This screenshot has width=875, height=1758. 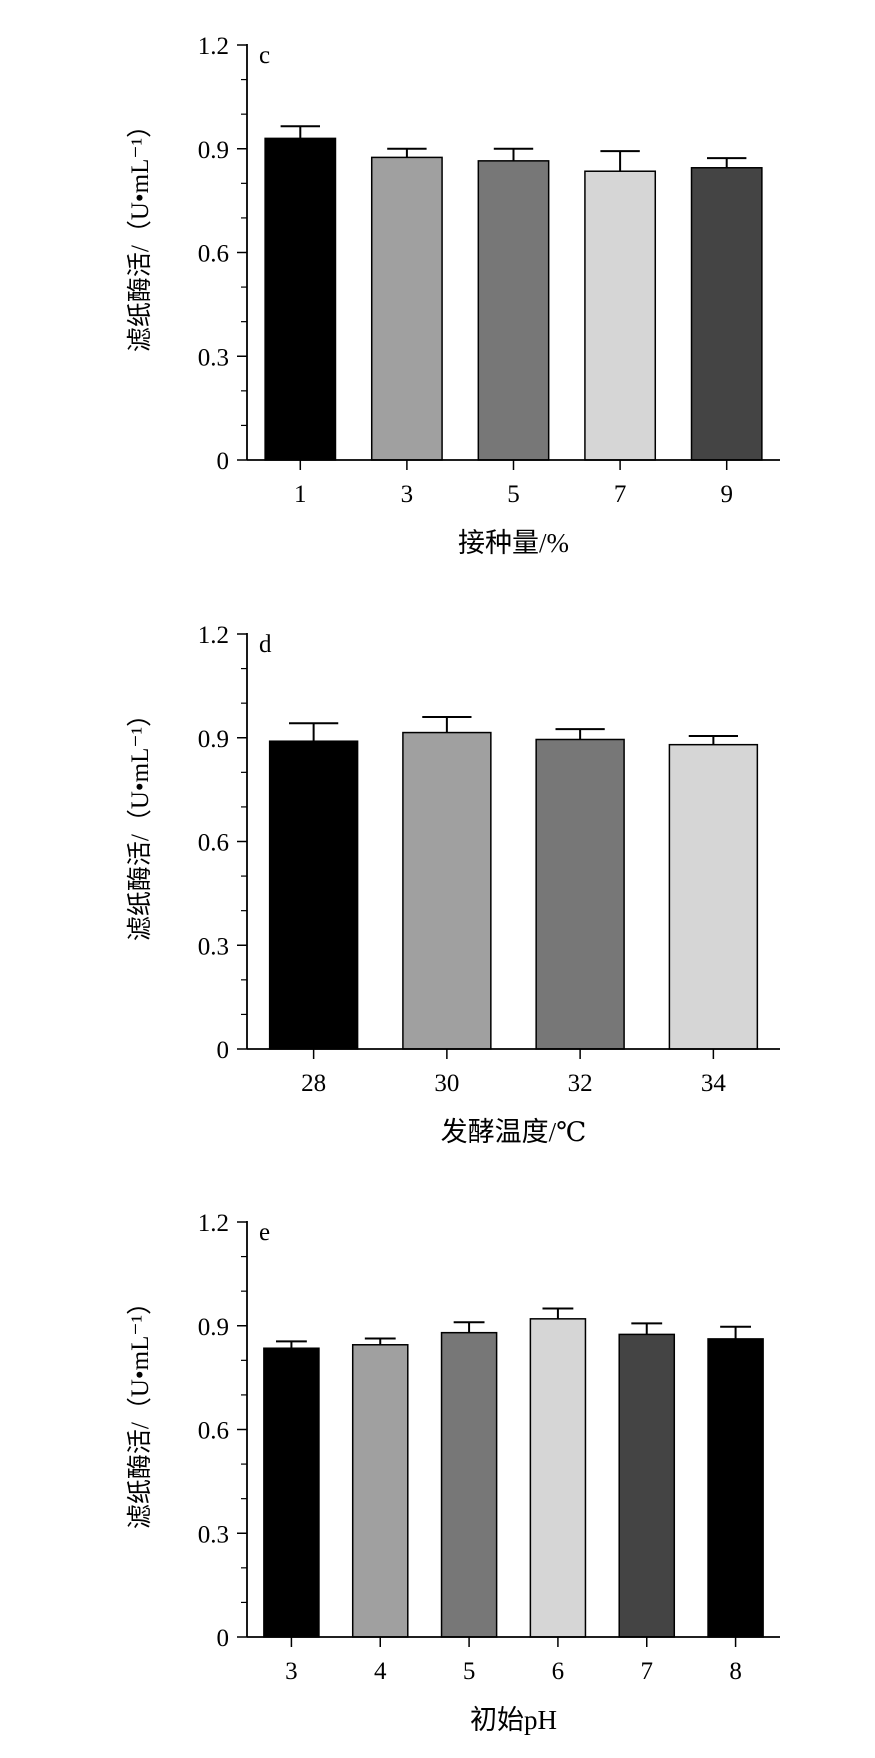 What do you see at coordinates (313, 1083) in the screenshot?
I see `x-tick-label: 28` at bounding box center [313, 1083].